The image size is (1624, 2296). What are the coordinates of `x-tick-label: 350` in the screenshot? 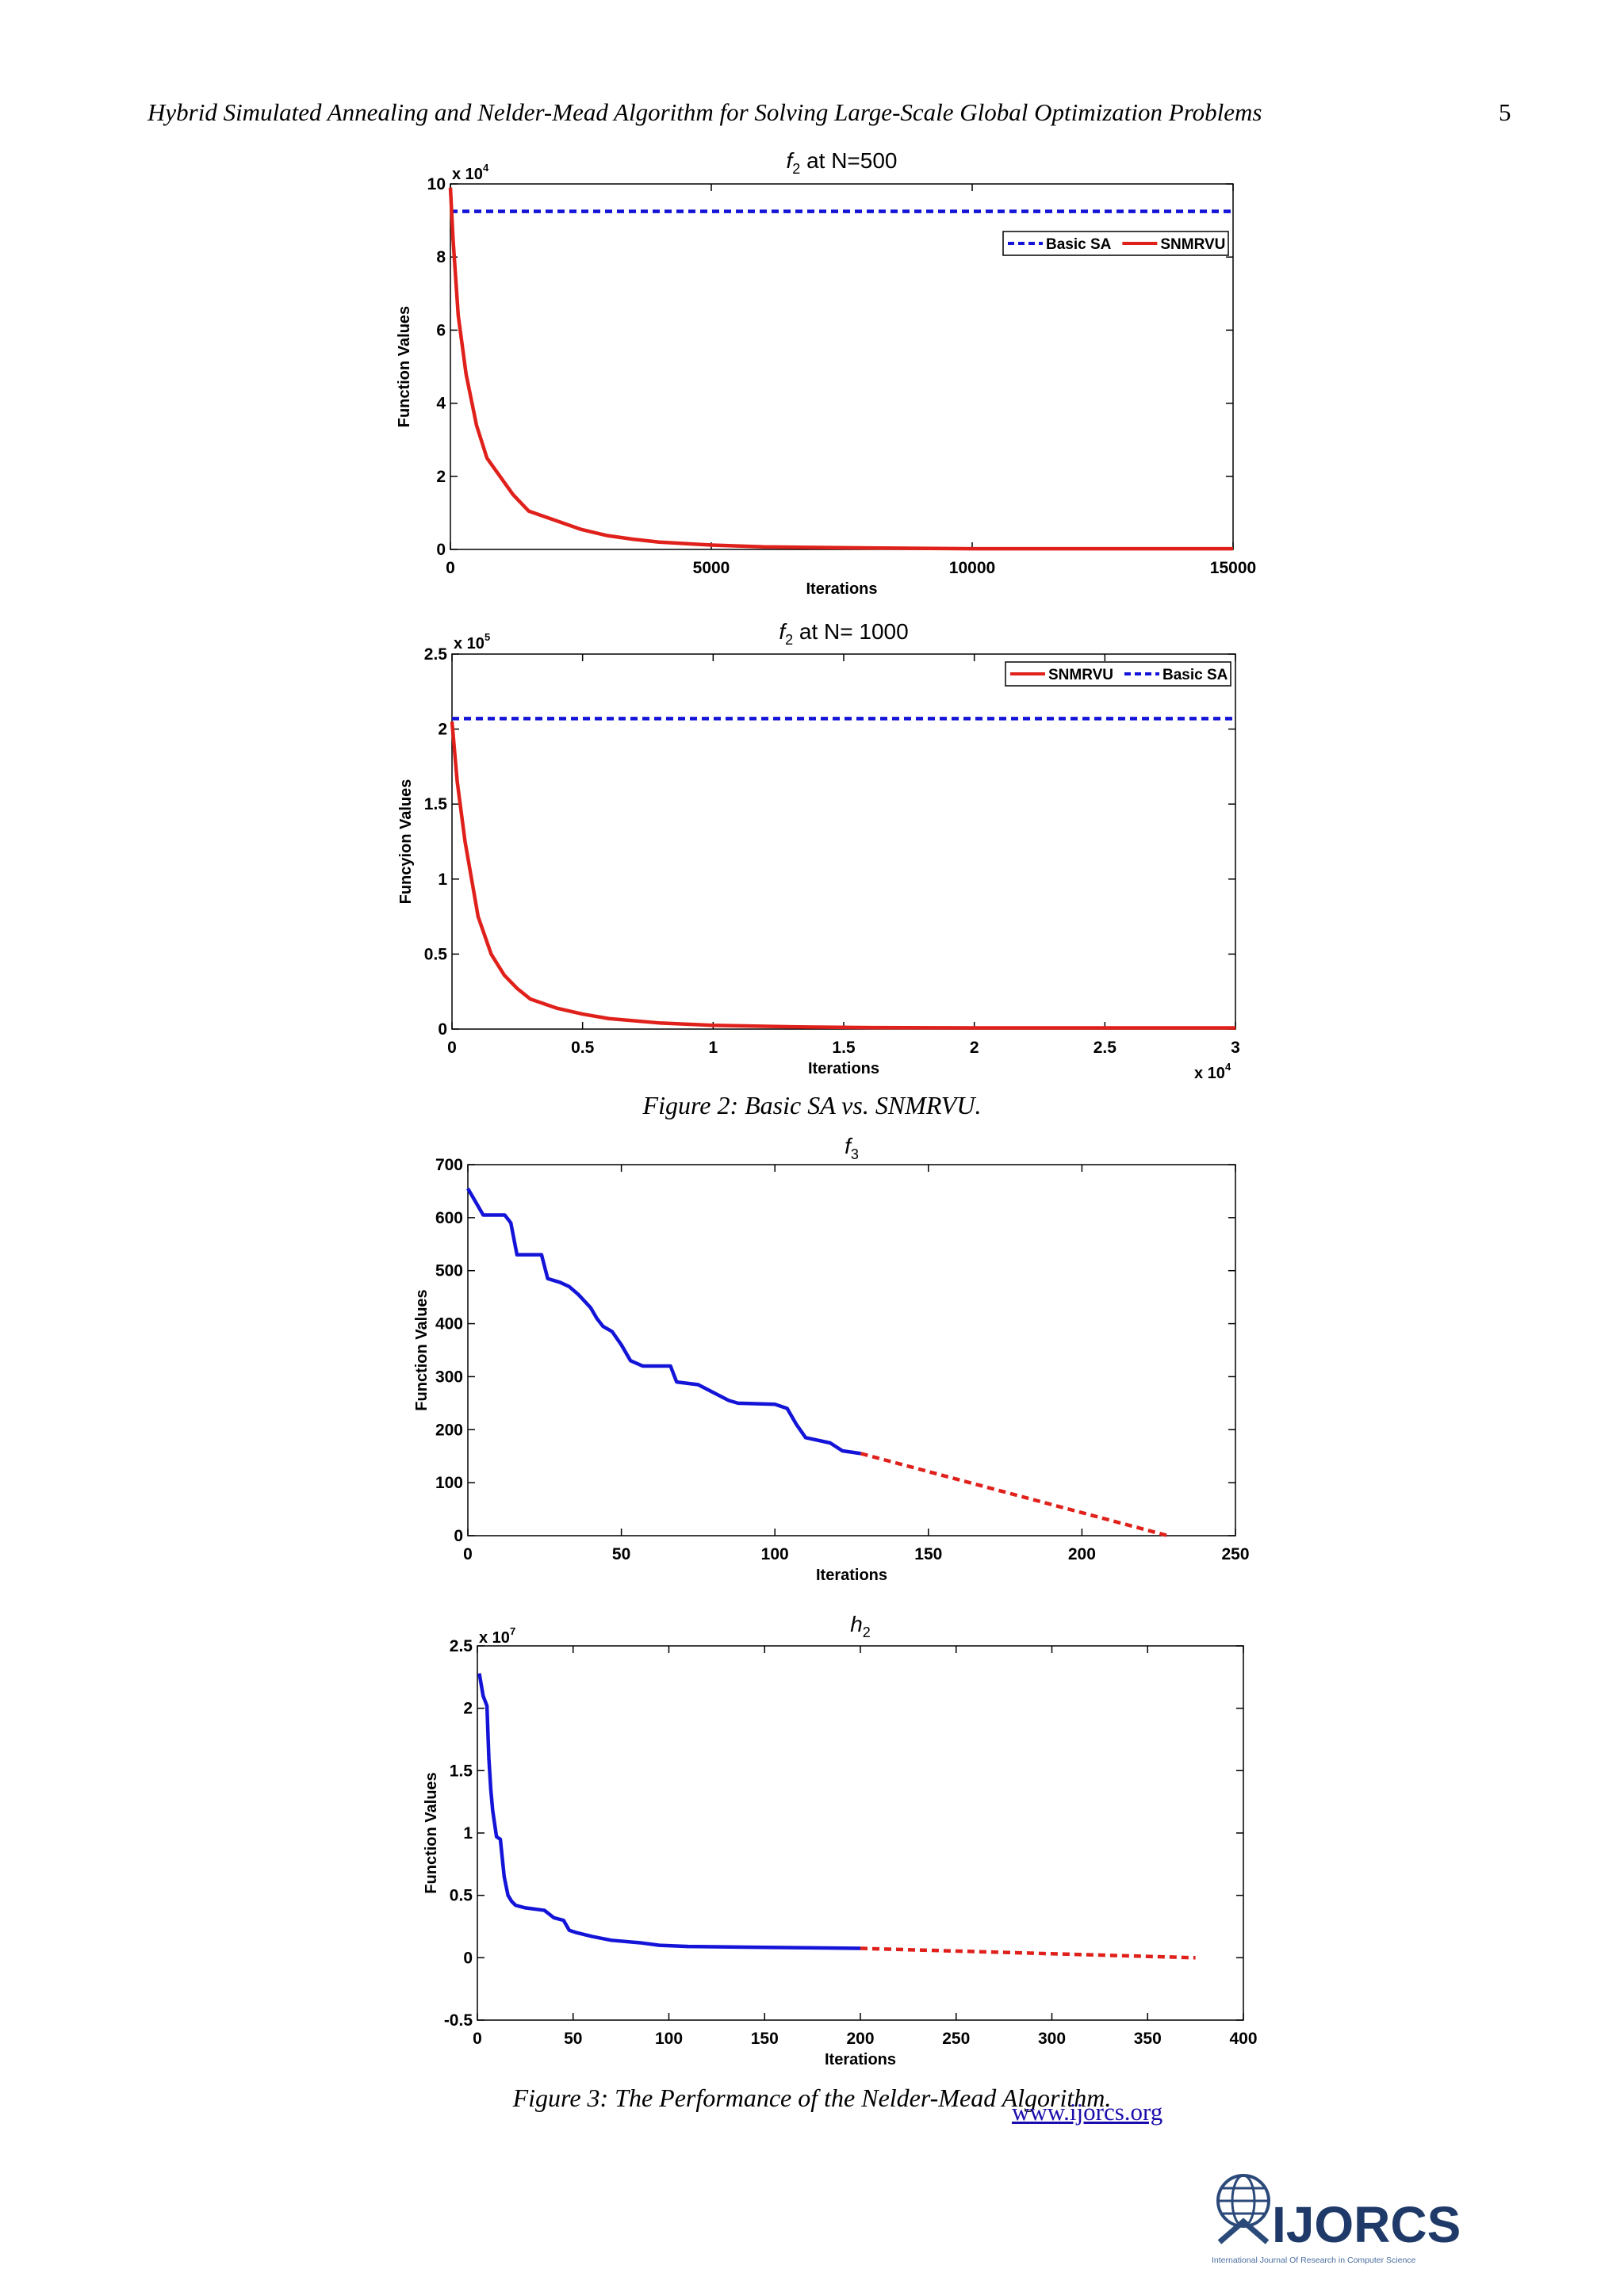 It's located at (1148, 2039).